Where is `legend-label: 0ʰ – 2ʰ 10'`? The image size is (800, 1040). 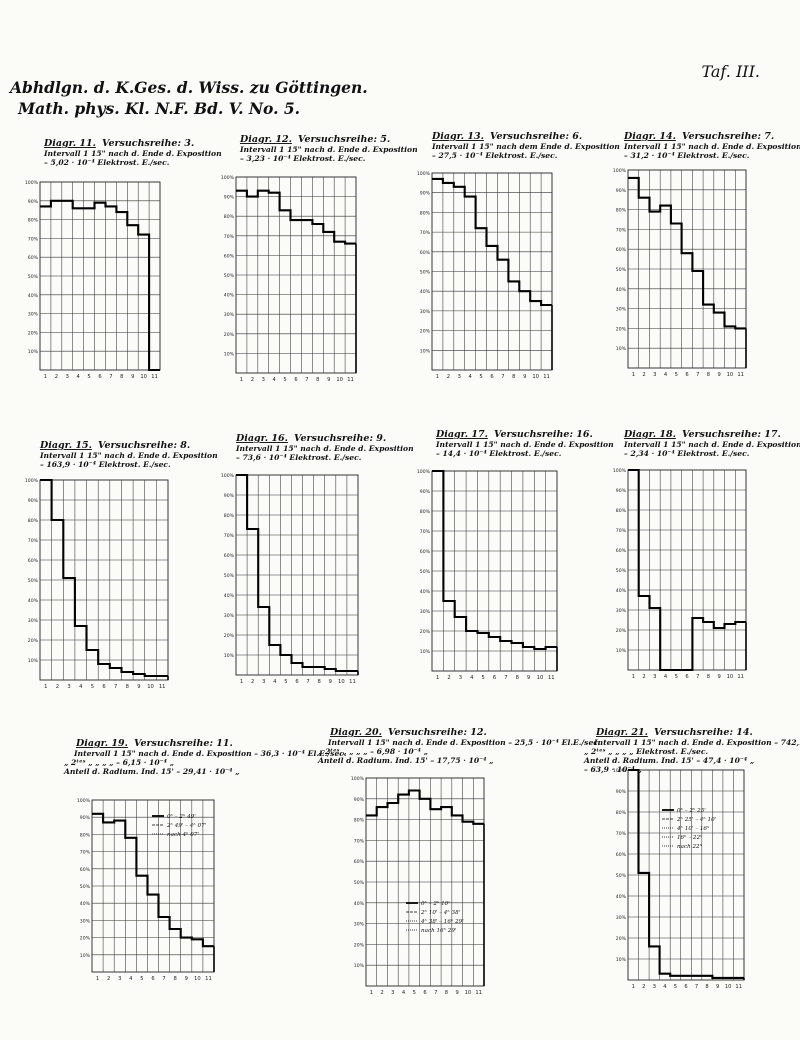 legend-label: 0ʰ – 2ʰ 10' is located at coordinates (435, 903).